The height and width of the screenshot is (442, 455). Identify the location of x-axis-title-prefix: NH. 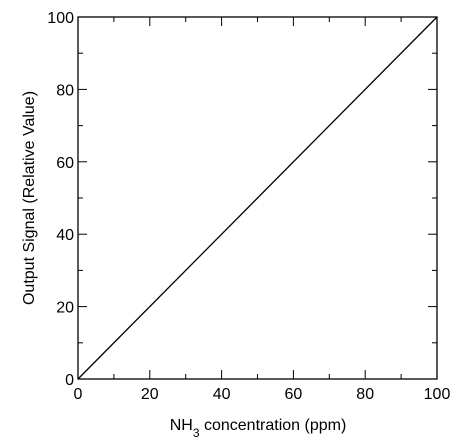
(181, 425).